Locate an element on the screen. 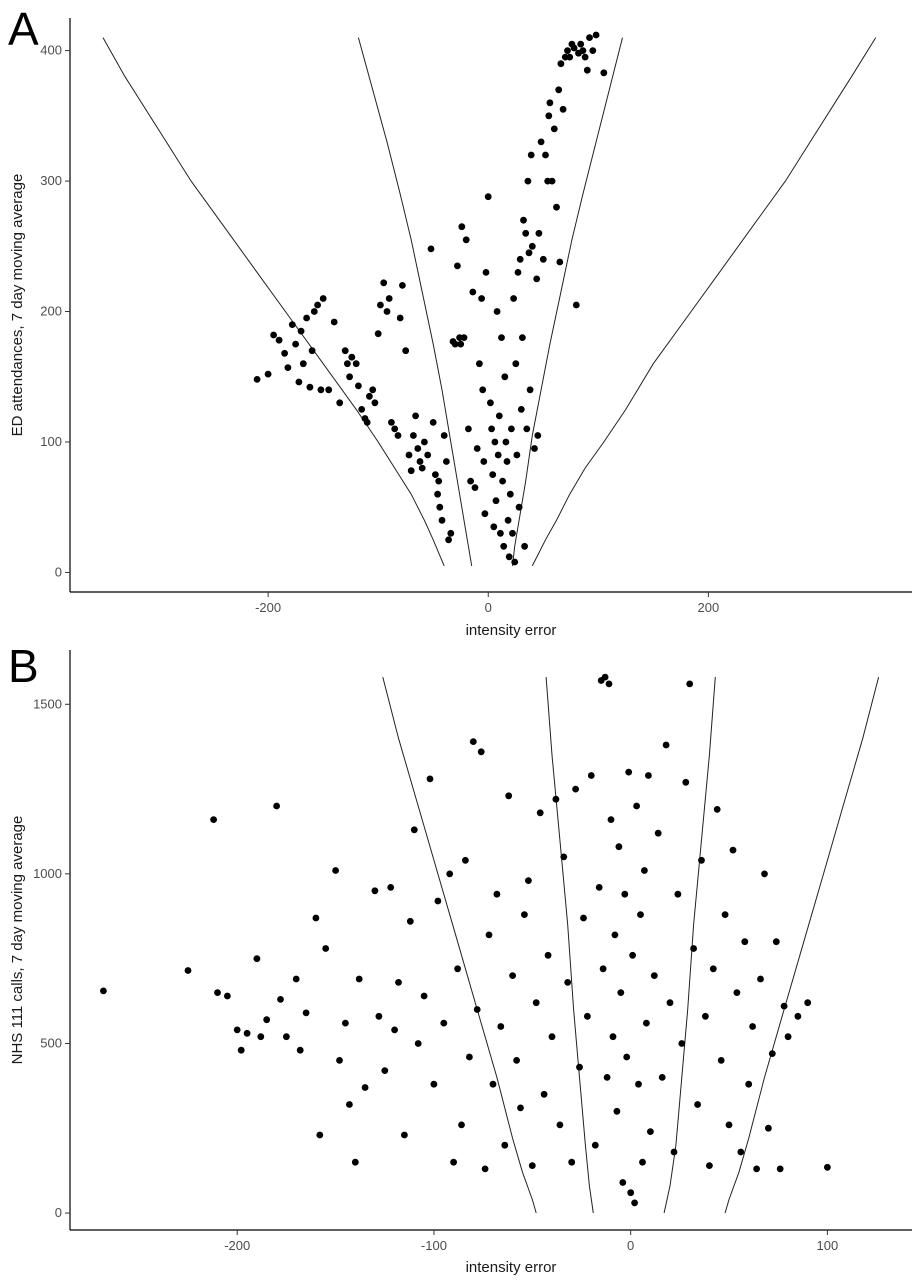 This screenshot has height=1280, width=917. x-axis-title: intensity error is located at coordinates (511, 630).